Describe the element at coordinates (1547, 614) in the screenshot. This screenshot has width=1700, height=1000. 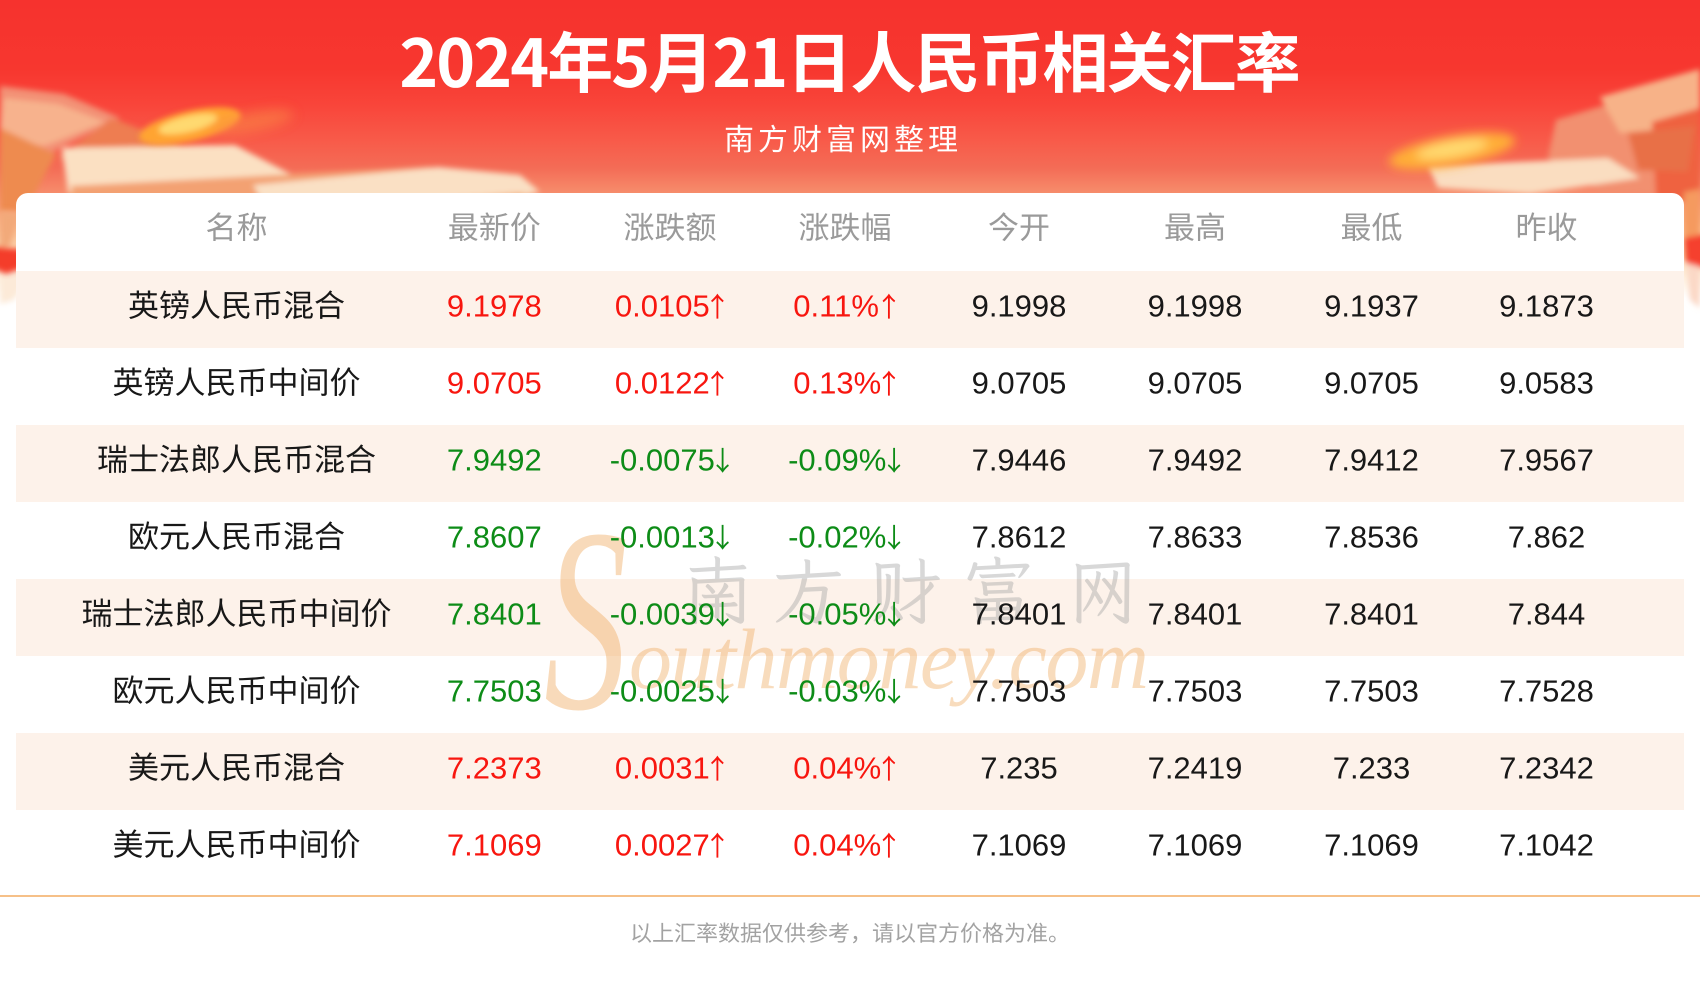
I see `svg-text: 7.844` at that location.